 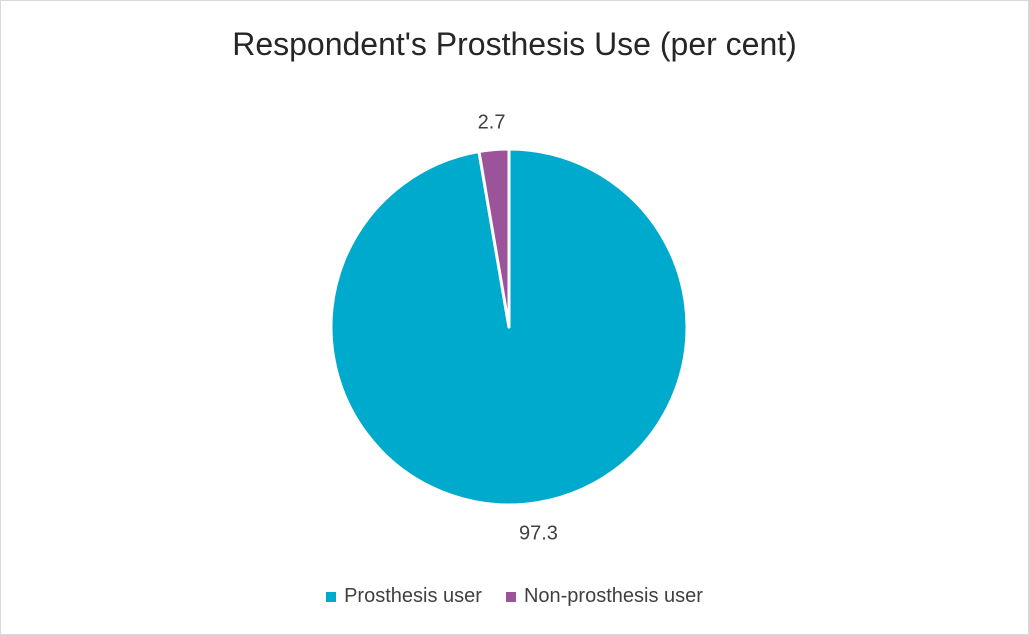 What do you see at coordinates (331, 596) in the screenshot?
I see `legend-swatch-prosthesis-user` at bounding box center [331, 596].